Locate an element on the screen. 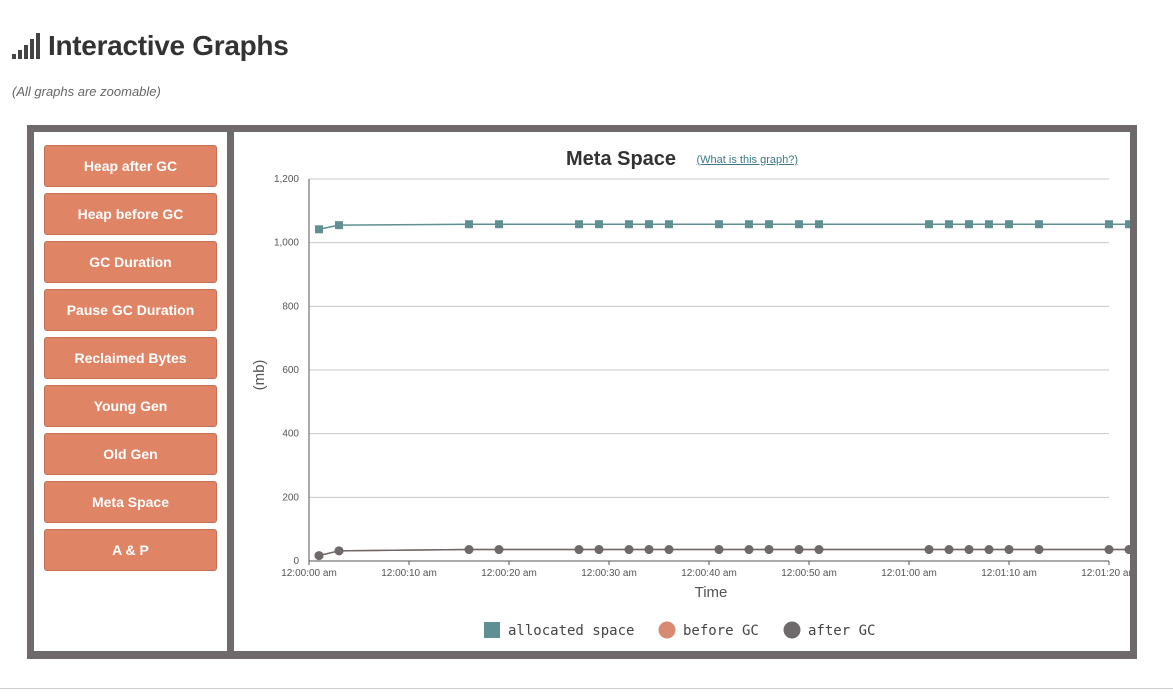 This screenshot has height=700, width=1173. young-gen-button: Young Gen is located at coordinates (130, 406).